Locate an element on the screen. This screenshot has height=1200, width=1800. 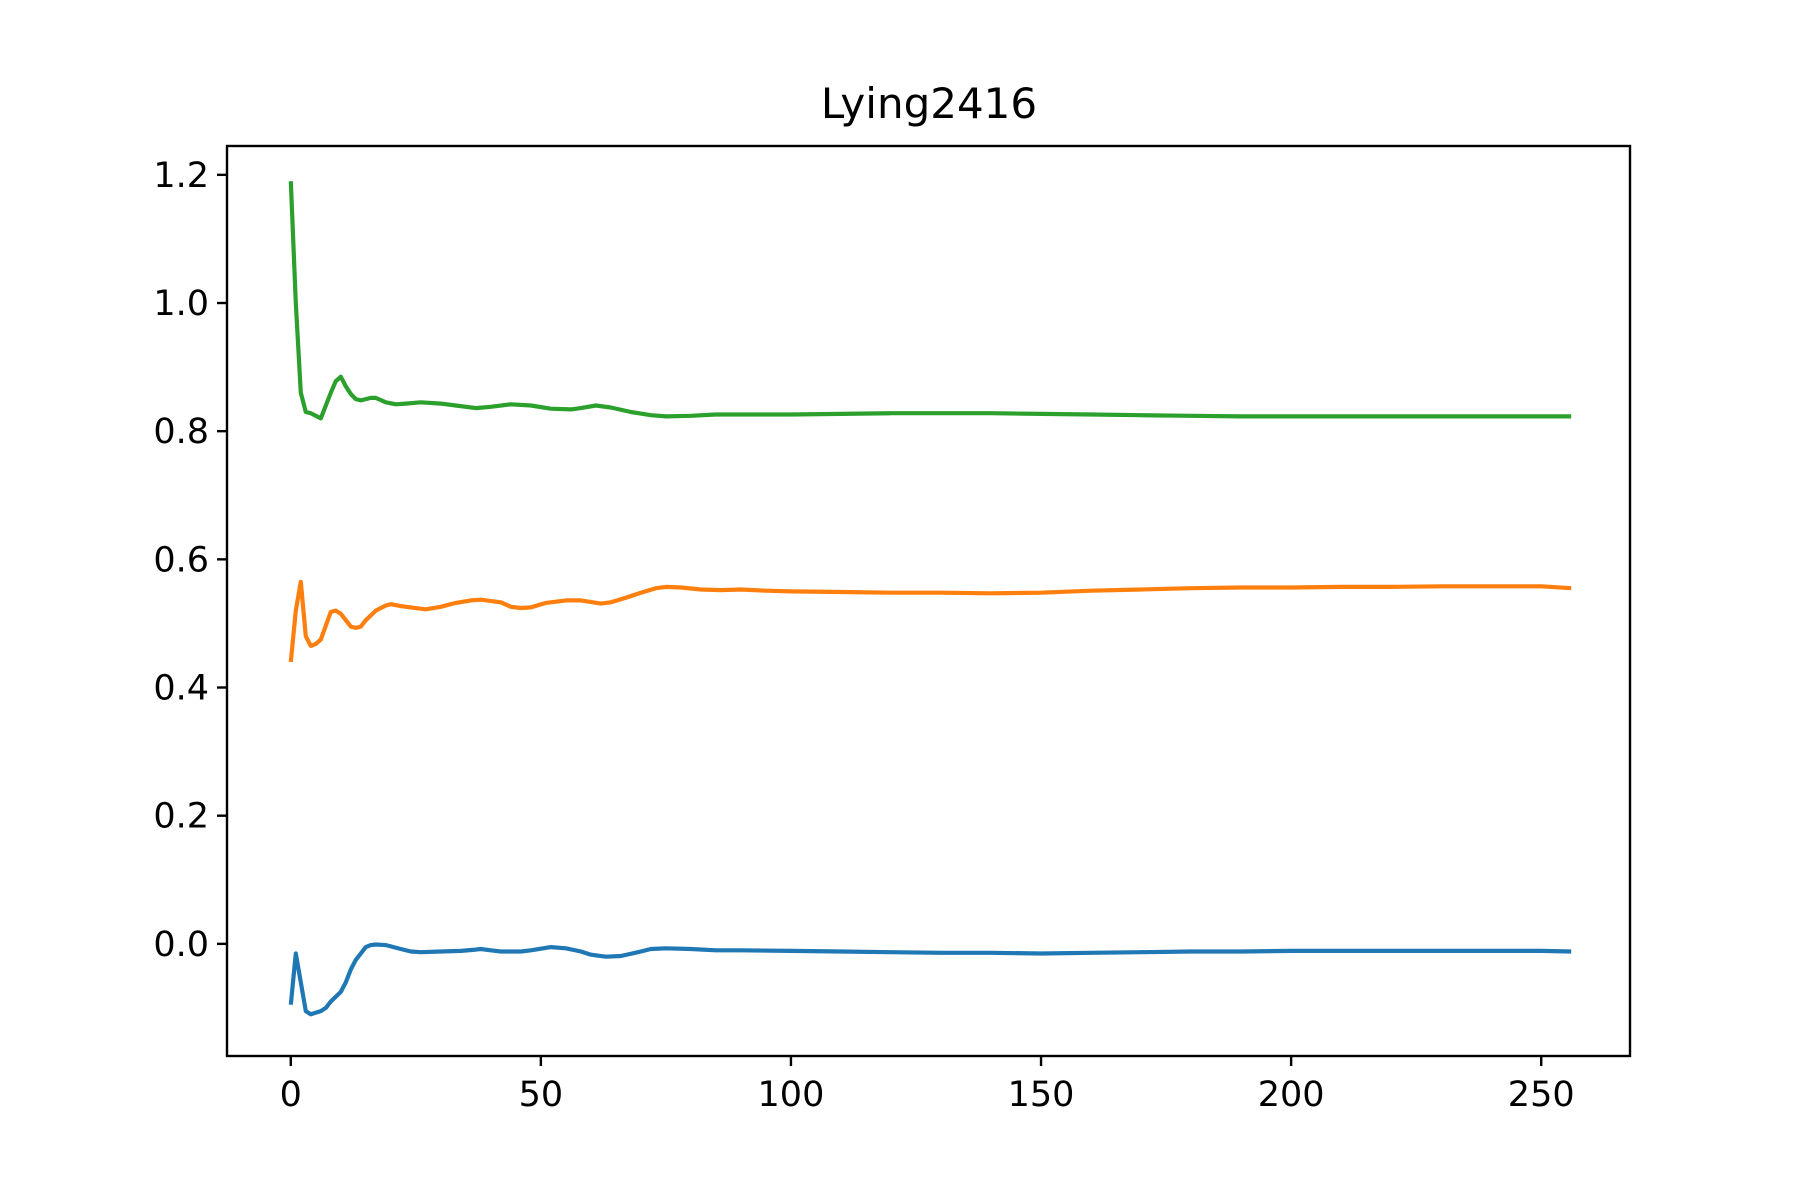
x-tick-label: 150 is located at coordinates (1041, 1095).